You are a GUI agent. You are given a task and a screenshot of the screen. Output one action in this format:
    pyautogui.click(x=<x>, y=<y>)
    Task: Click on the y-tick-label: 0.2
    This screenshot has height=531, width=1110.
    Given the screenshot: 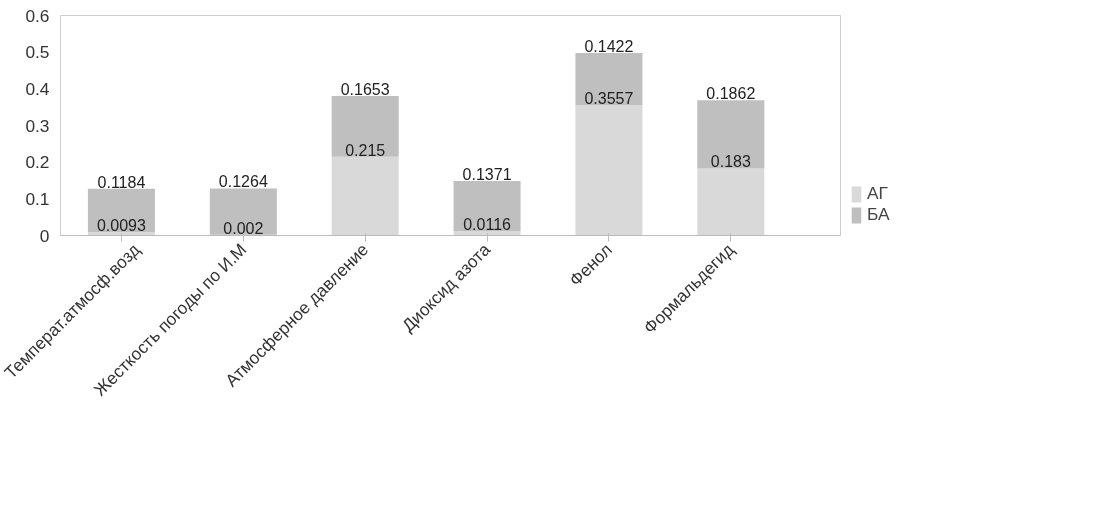 What is the action you would take?
    pyautogui.click(x=37, y=162)
    